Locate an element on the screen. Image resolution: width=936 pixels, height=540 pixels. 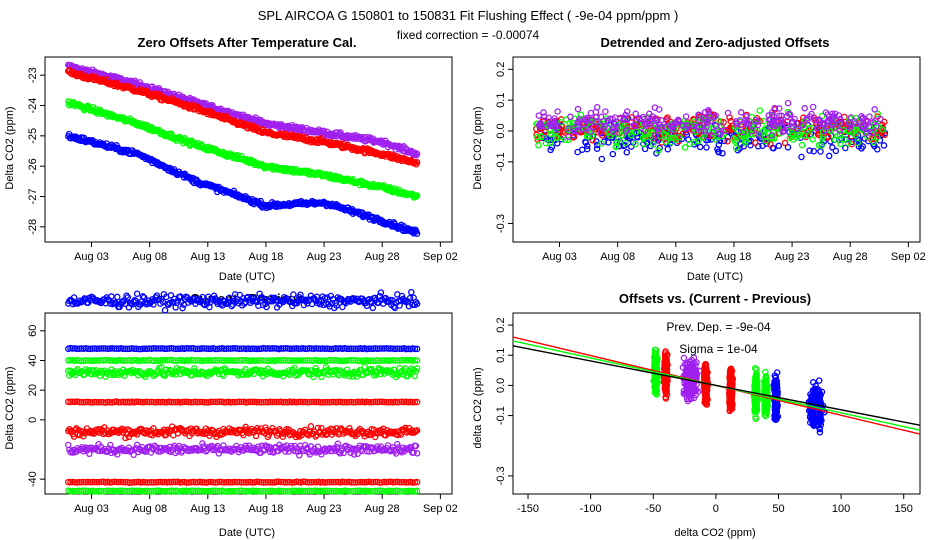
y-axis-label: Delta CO2 (ppm) is located at coordinates (10, 407).